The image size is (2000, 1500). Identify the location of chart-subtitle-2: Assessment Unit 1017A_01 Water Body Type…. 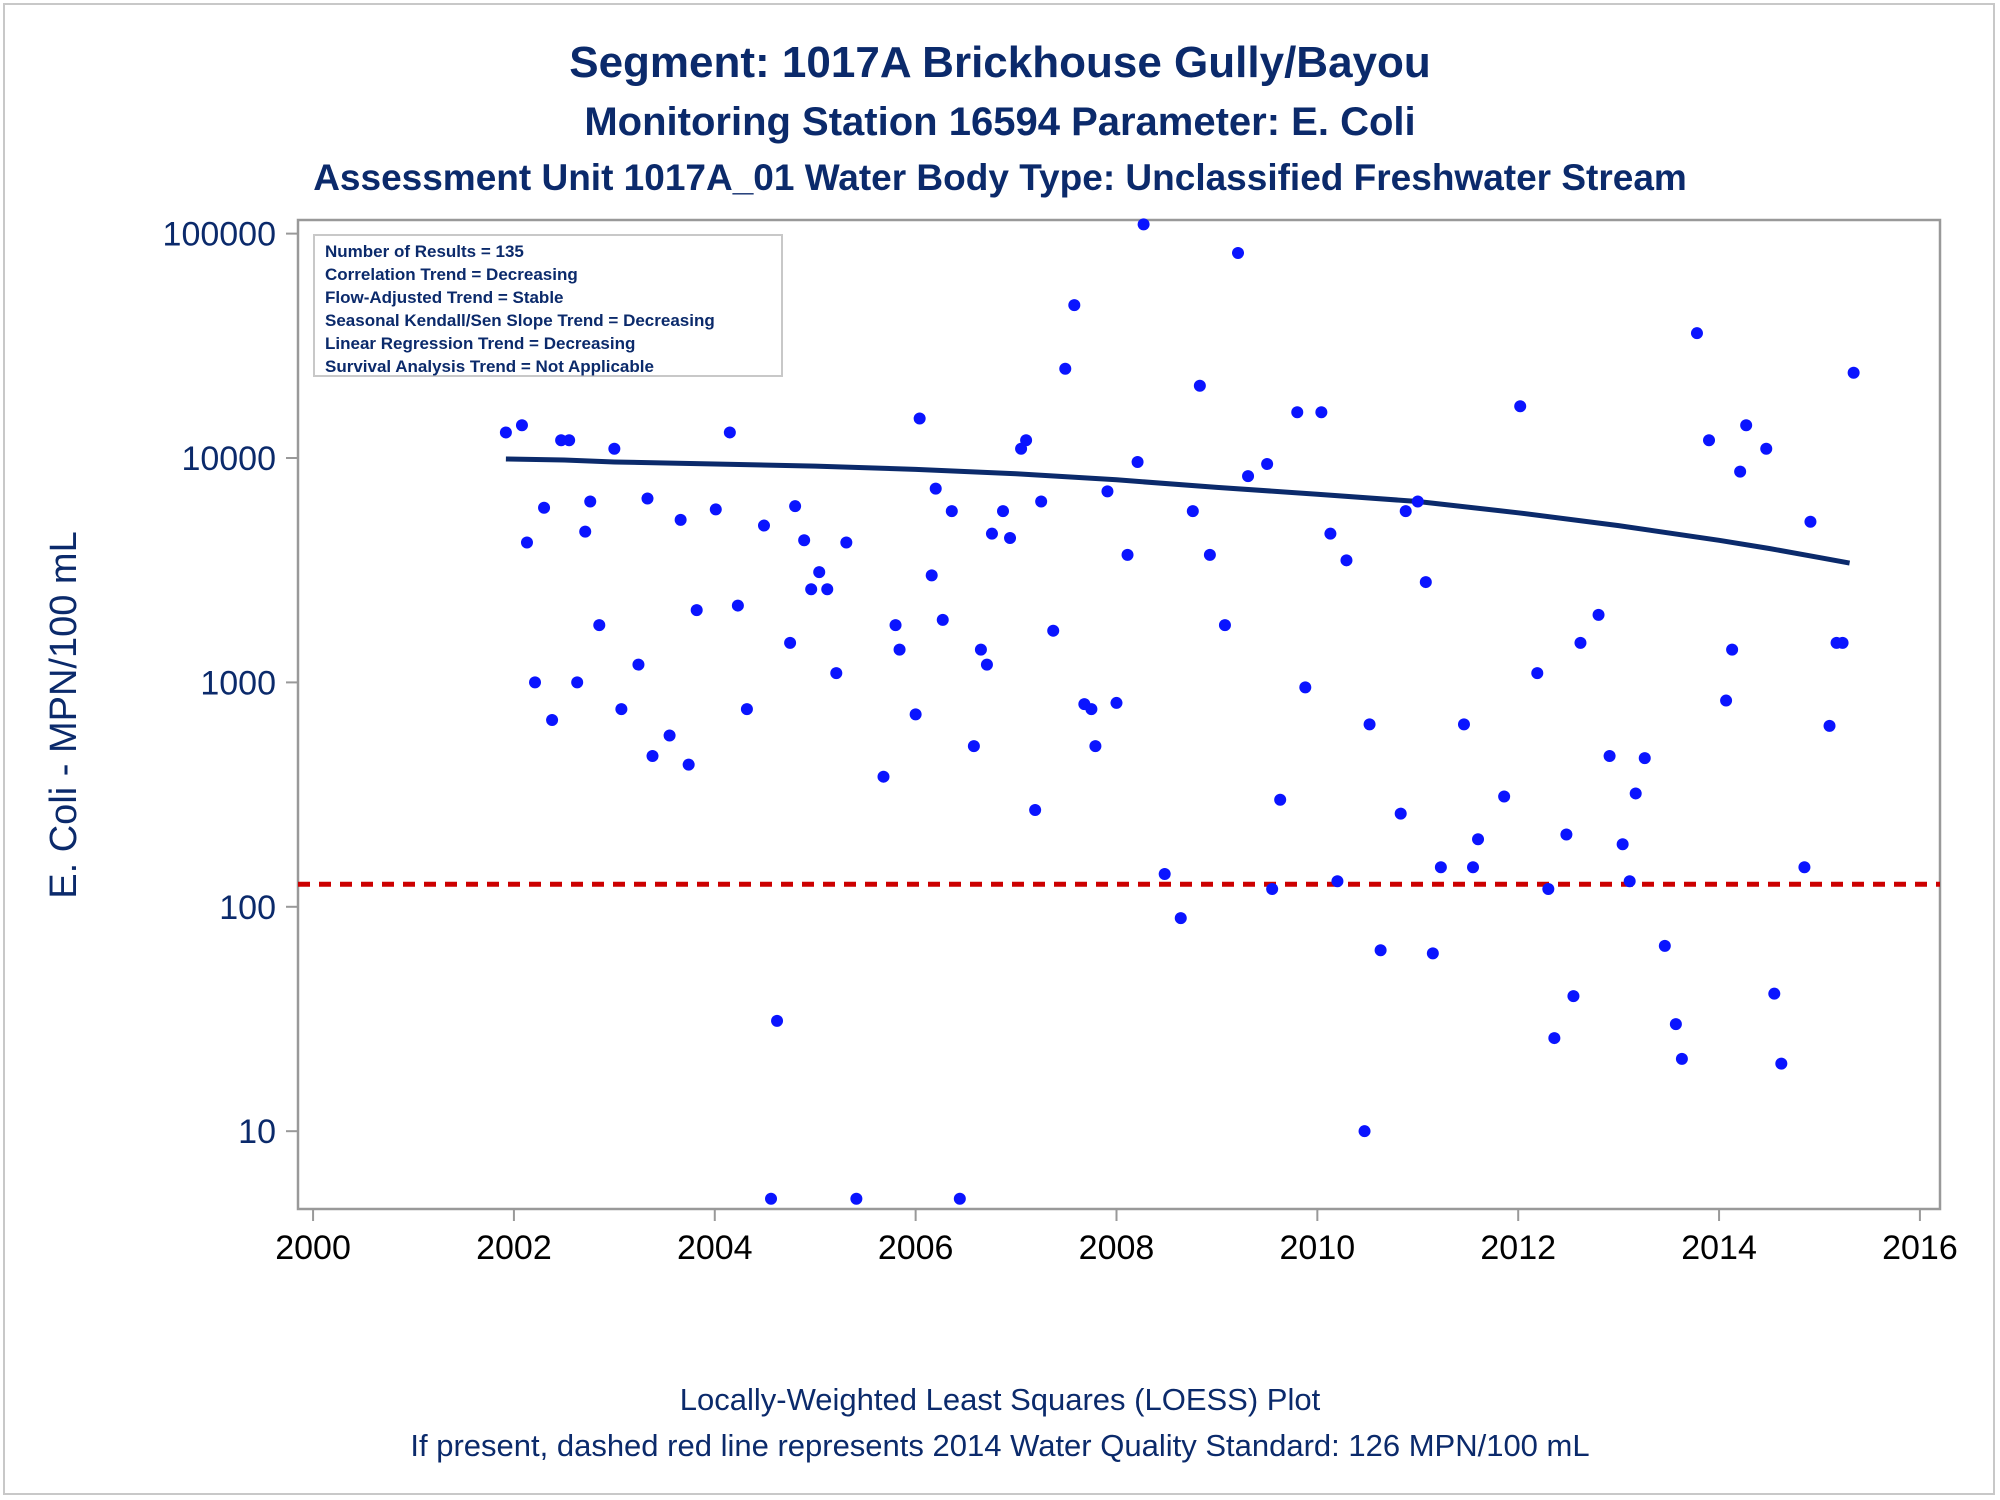
(1000, 177).